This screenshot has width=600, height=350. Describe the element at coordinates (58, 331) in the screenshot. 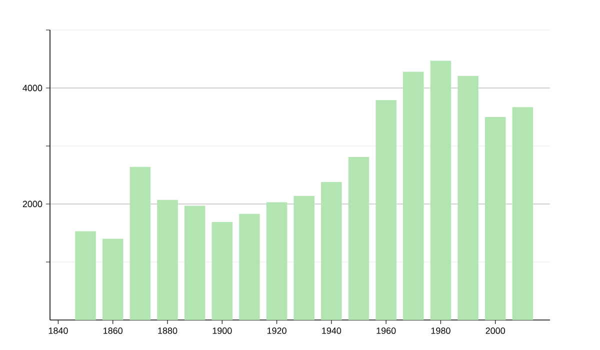

I see `x-tick-label: 1840` at that location.